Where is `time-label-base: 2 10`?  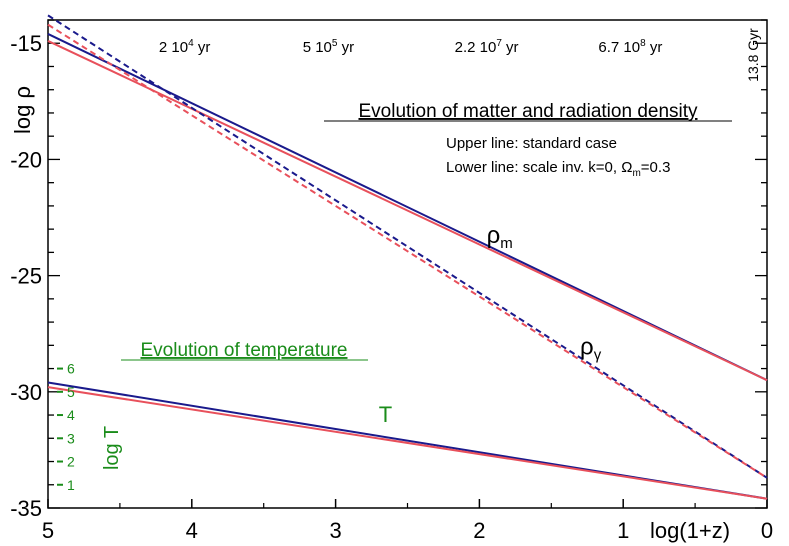
time-label-base: 2 10 is located at coordinates (173, 47).